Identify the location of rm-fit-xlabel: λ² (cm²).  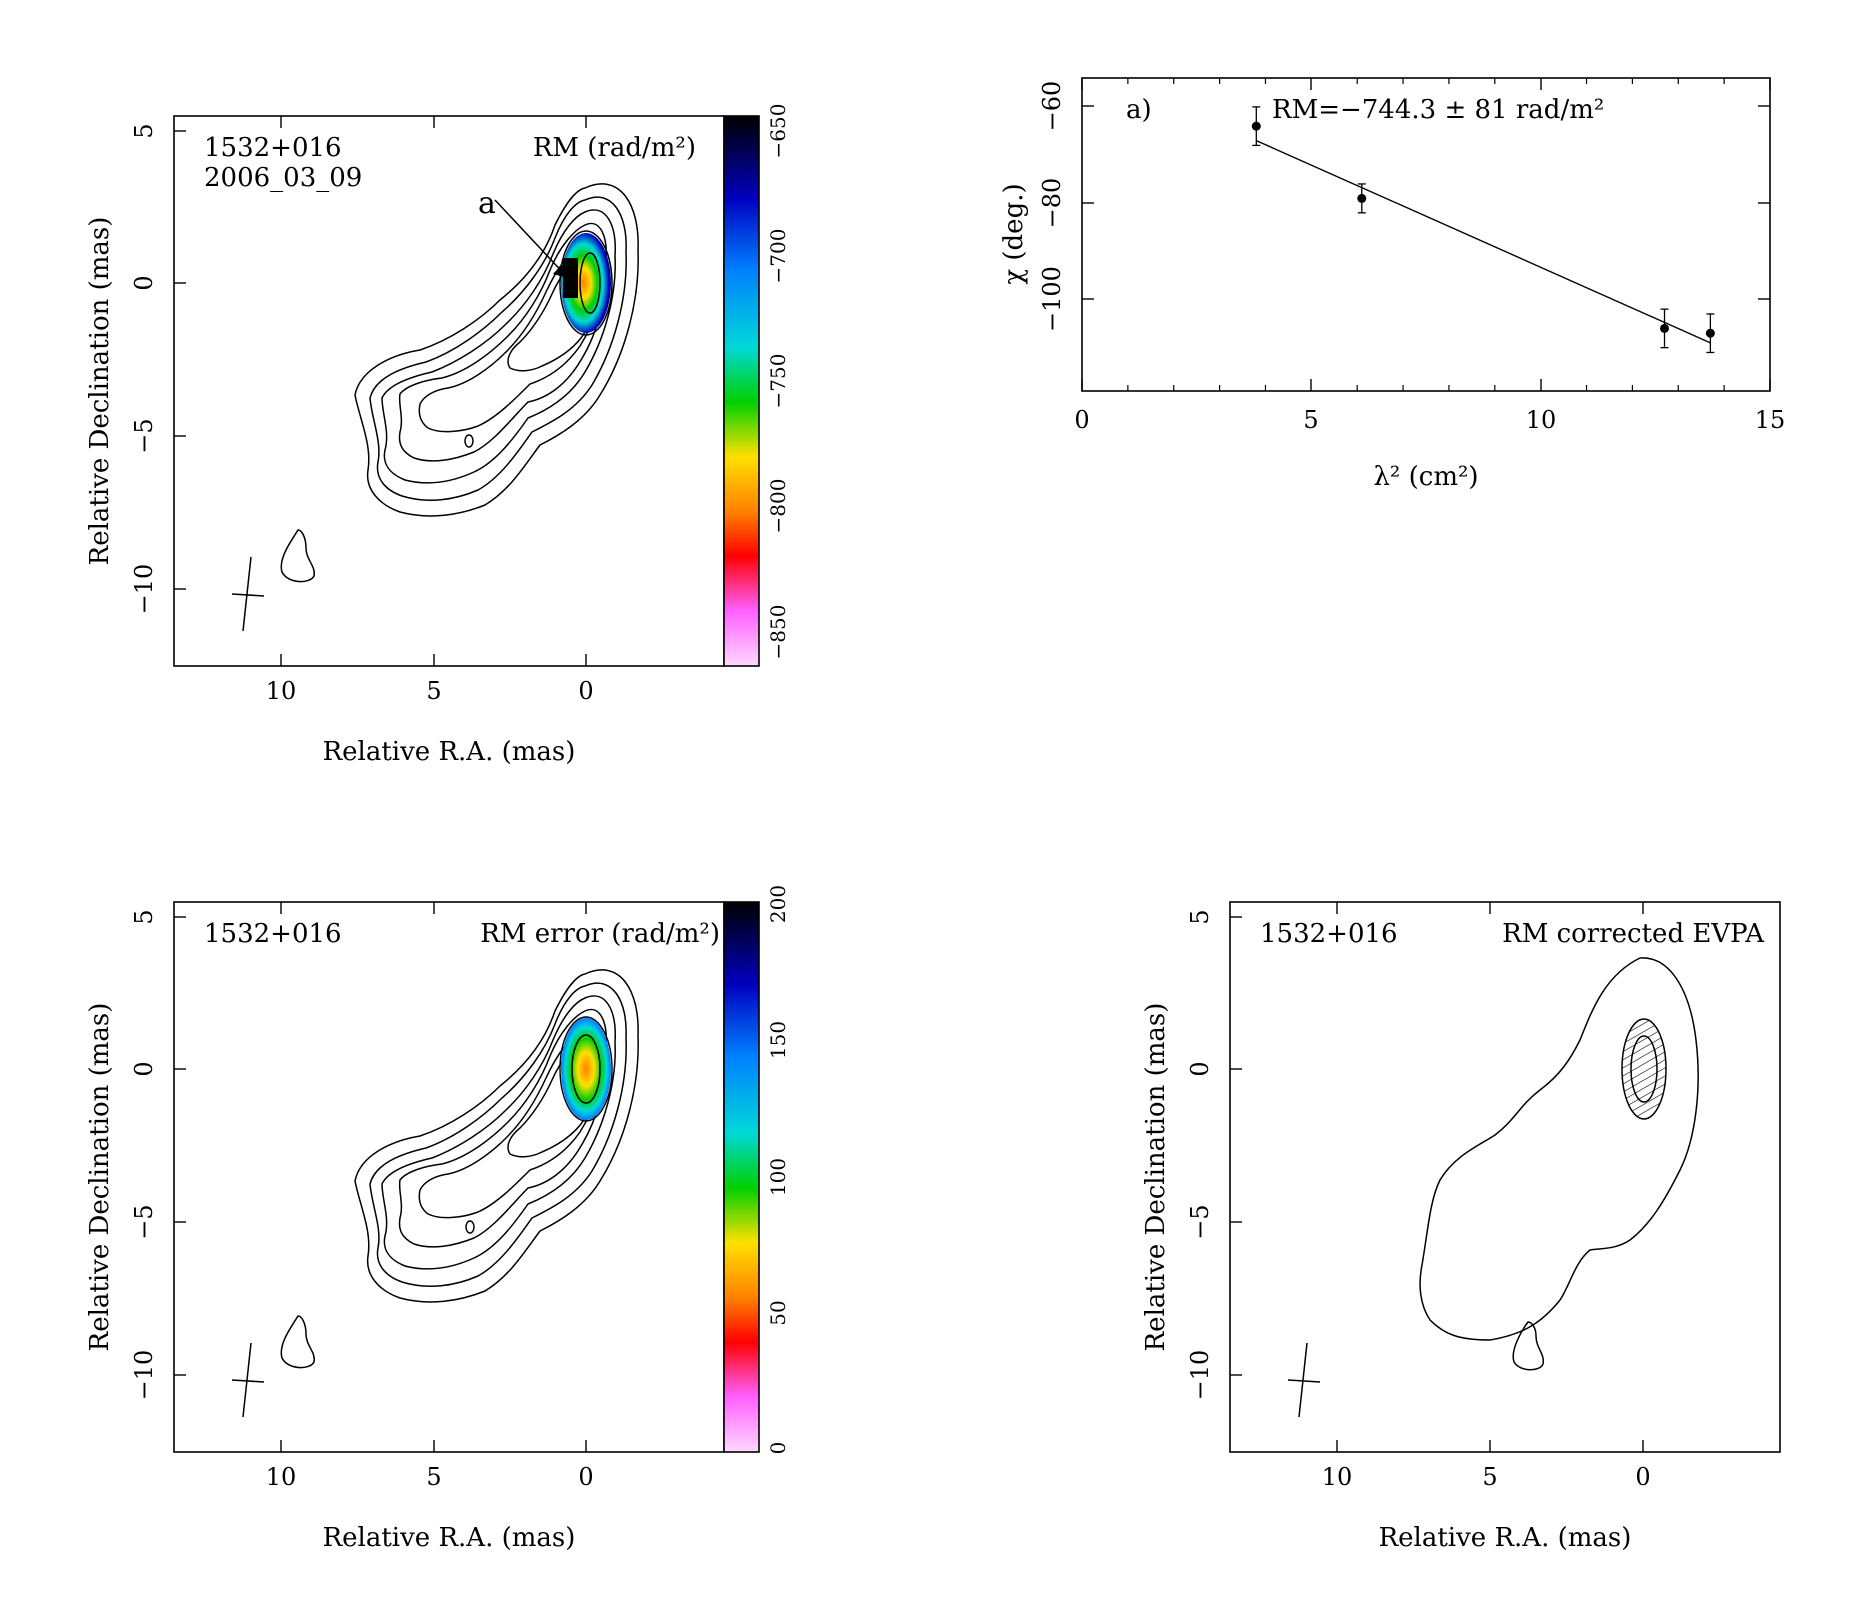
(1425, 477).